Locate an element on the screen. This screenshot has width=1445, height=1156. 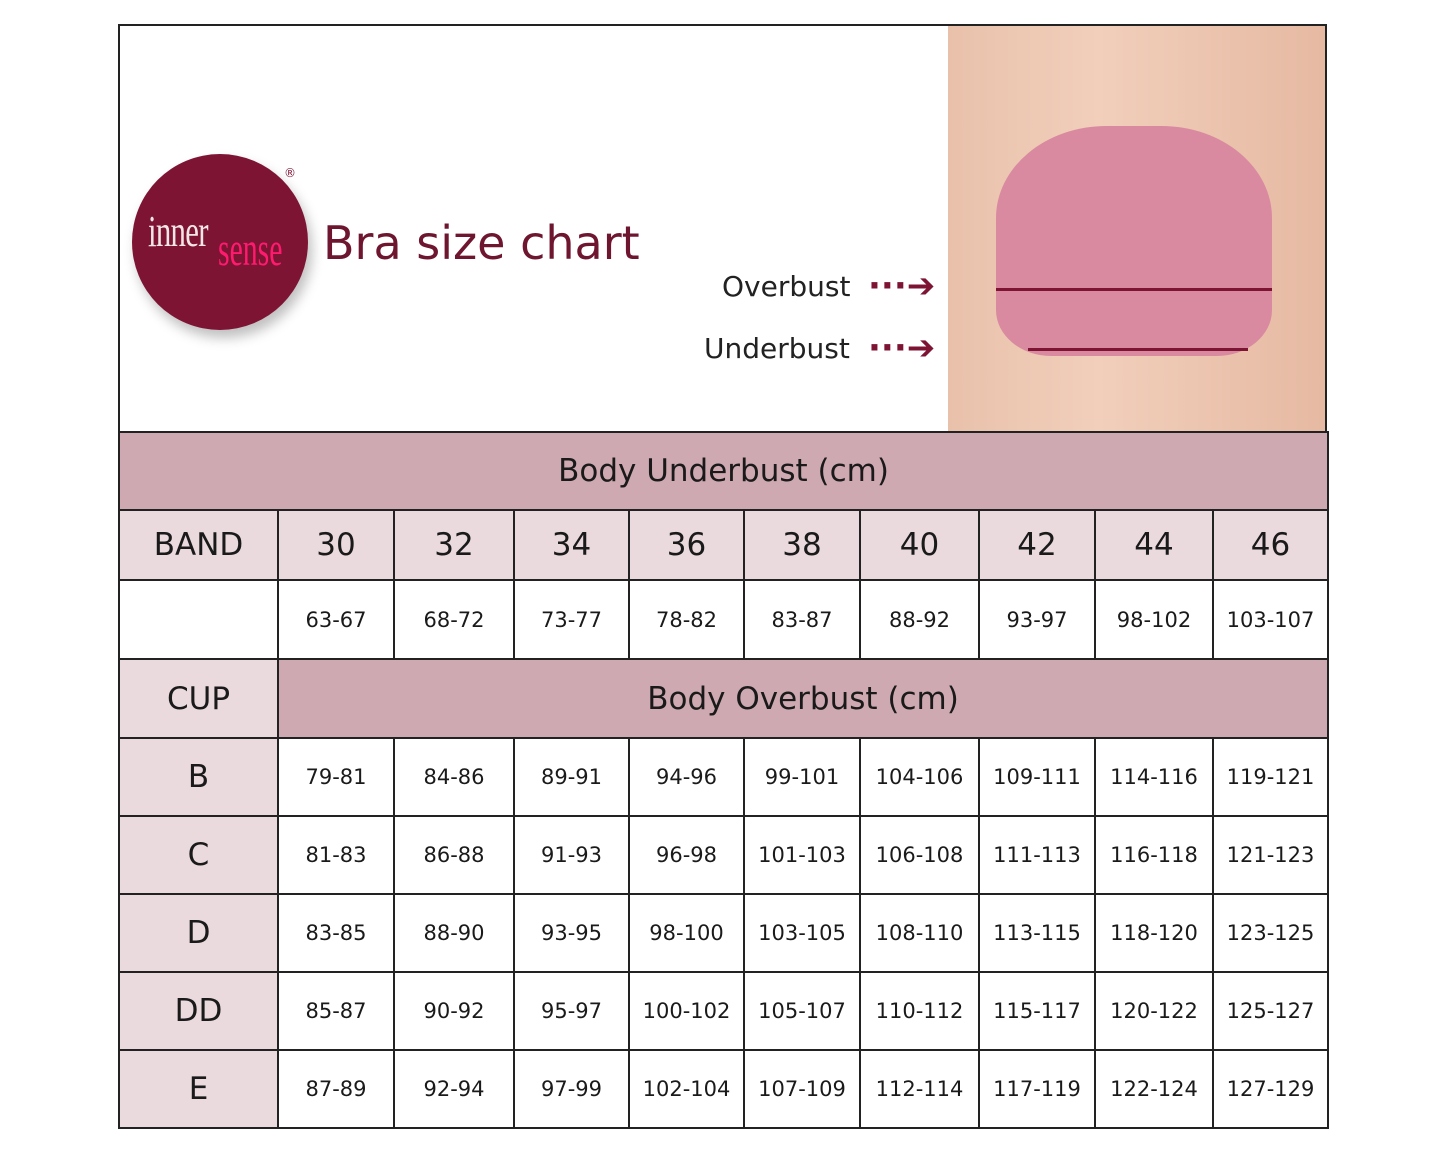
brand-logo: inner sense is located at coordinates (220, 242).